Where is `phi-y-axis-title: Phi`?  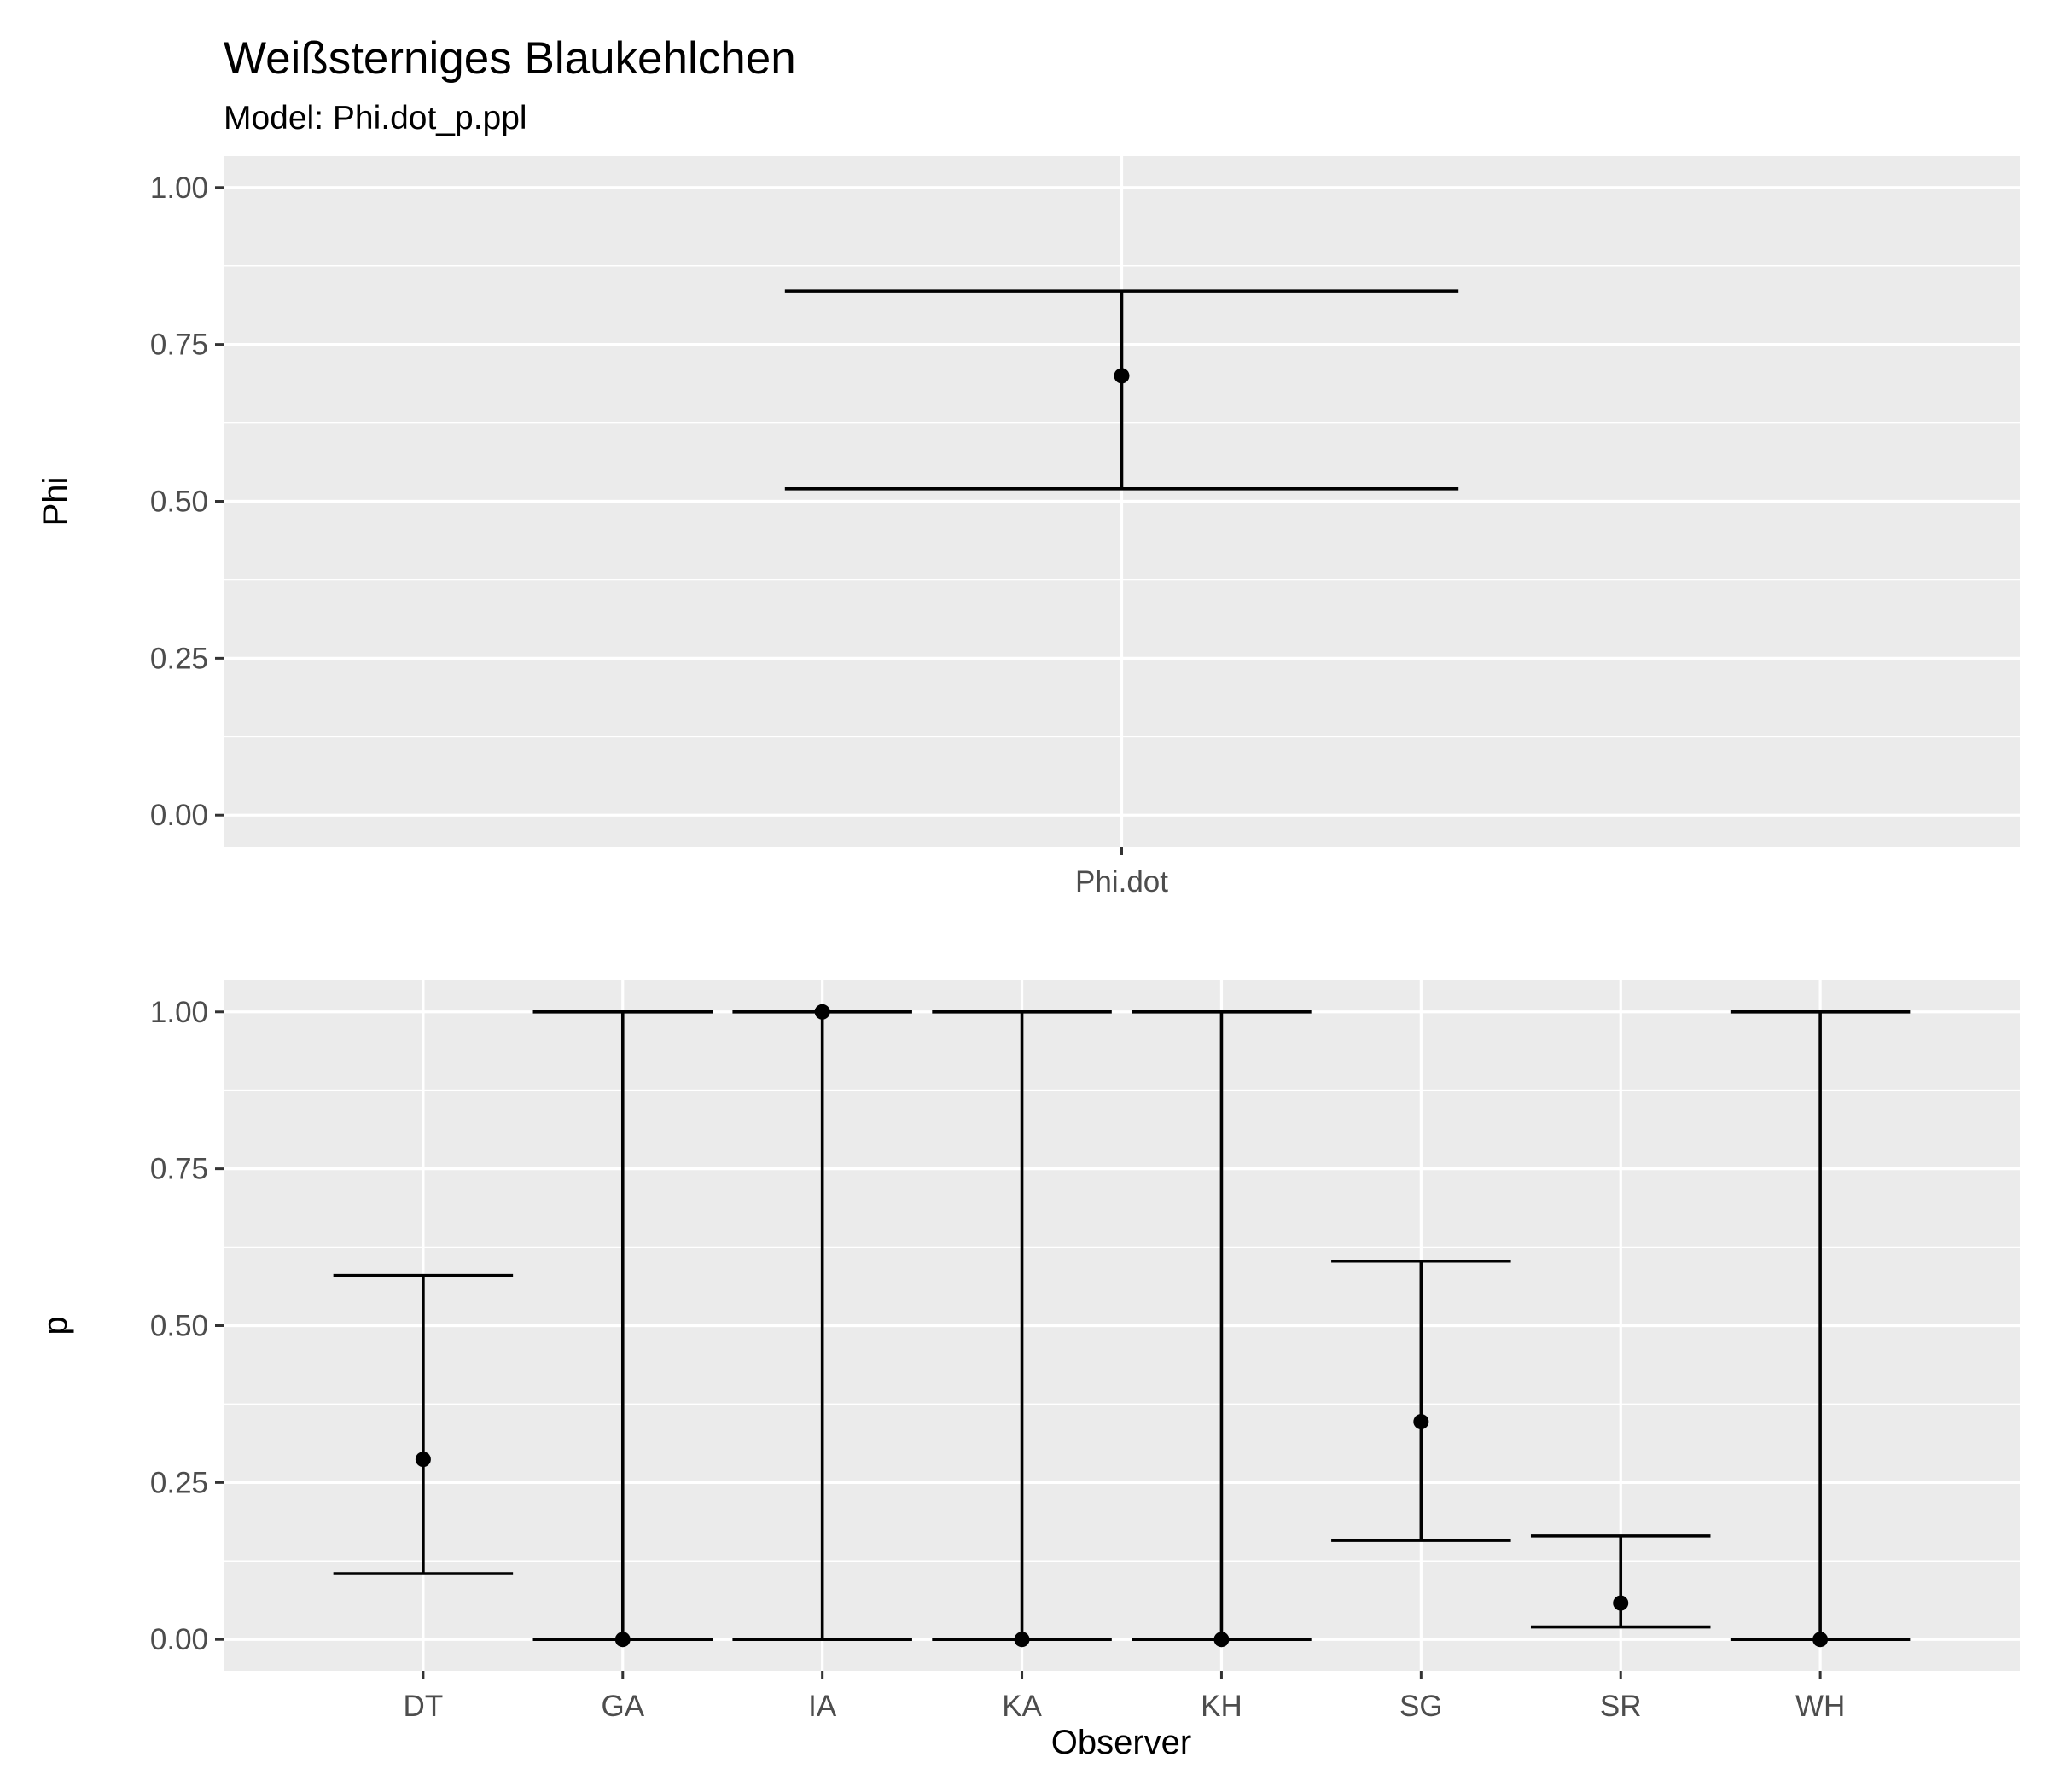 phi-y-axis-title: Phi is located at coordinates (56, 502).